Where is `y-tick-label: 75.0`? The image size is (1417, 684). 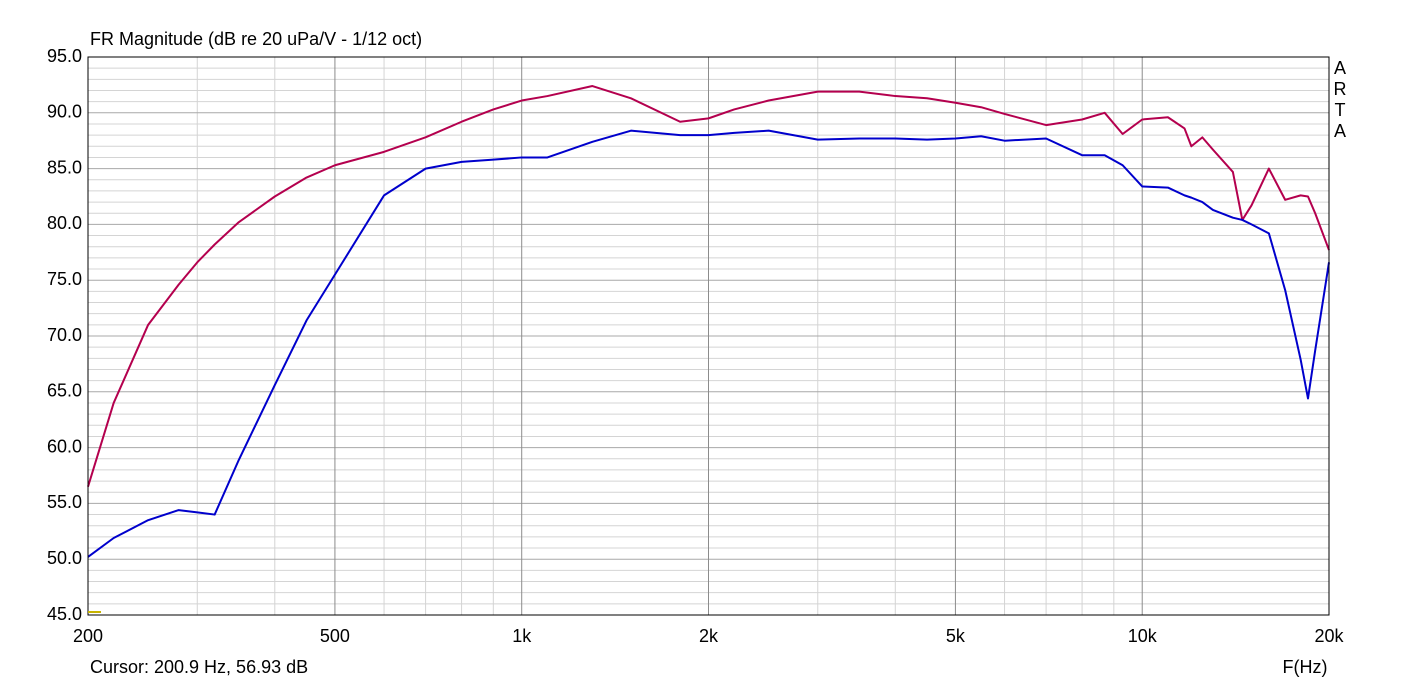 y-tick-label: 75.0 is located at coordinates (64, 279).